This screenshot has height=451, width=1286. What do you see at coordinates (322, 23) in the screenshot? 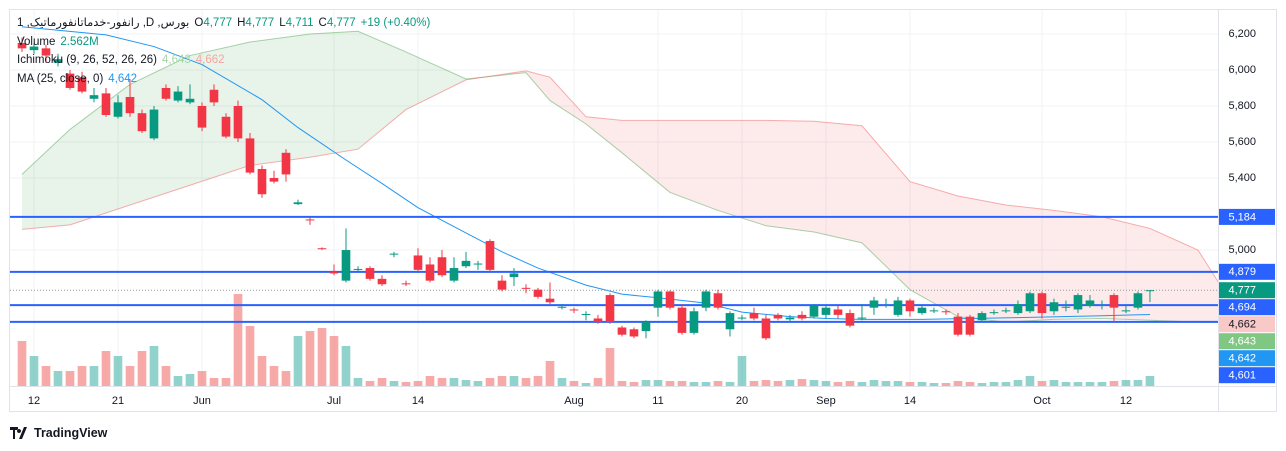
I see `ohlc-key: C` at bounding box center [322, 23].